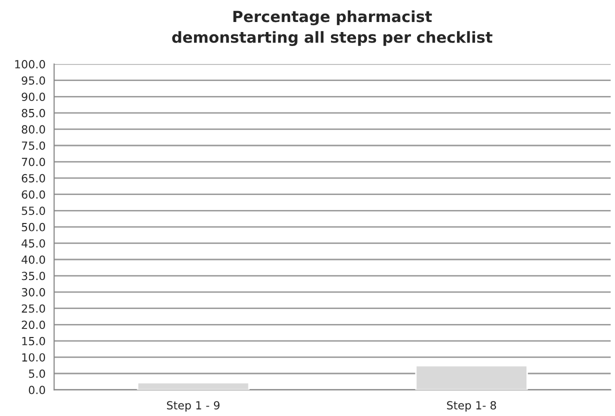 The width and height of the screenshot is (615, 416). I want to click on y-tick-label: 45.0, so click(34, 243).